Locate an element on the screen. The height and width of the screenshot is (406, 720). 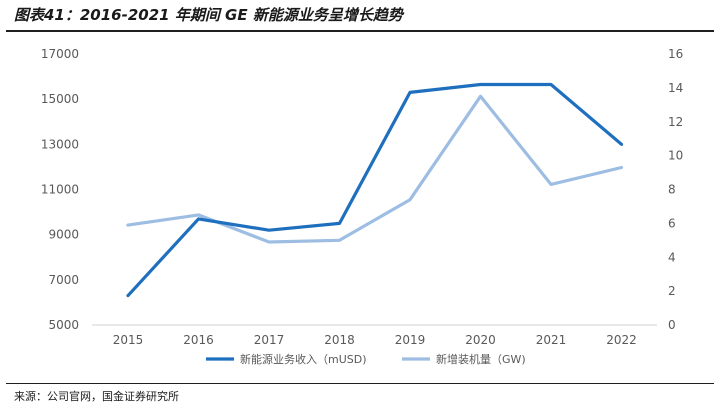
left-tick-label: 17000 is located at coordinates (60, 54).